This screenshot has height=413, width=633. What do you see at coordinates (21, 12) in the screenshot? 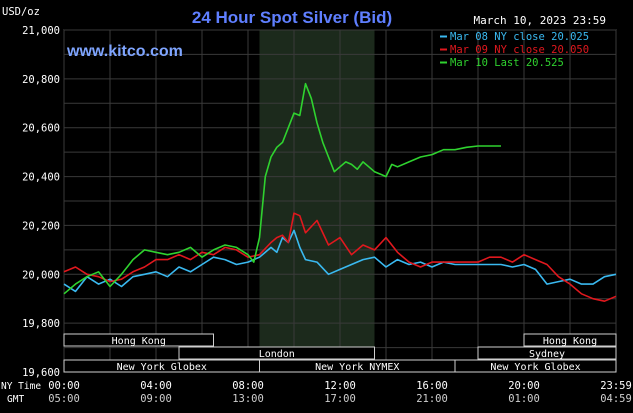
I see `unit-label: USD/oz` at bounding box center [21, 12].